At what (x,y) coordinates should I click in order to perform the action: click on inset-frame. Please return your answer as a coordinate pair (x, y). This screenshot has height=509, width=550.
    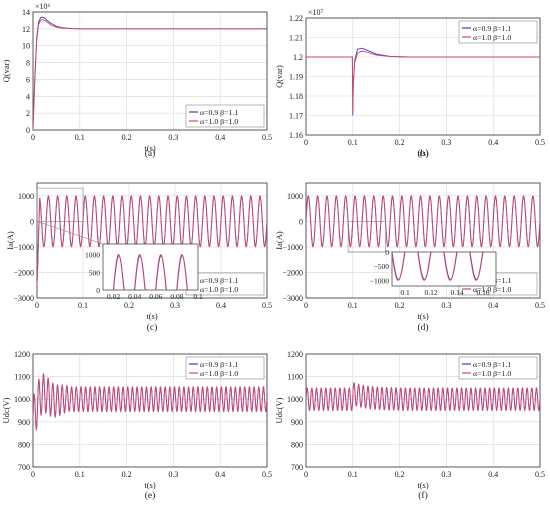
    Looking at the image, I should click on (444, 269).